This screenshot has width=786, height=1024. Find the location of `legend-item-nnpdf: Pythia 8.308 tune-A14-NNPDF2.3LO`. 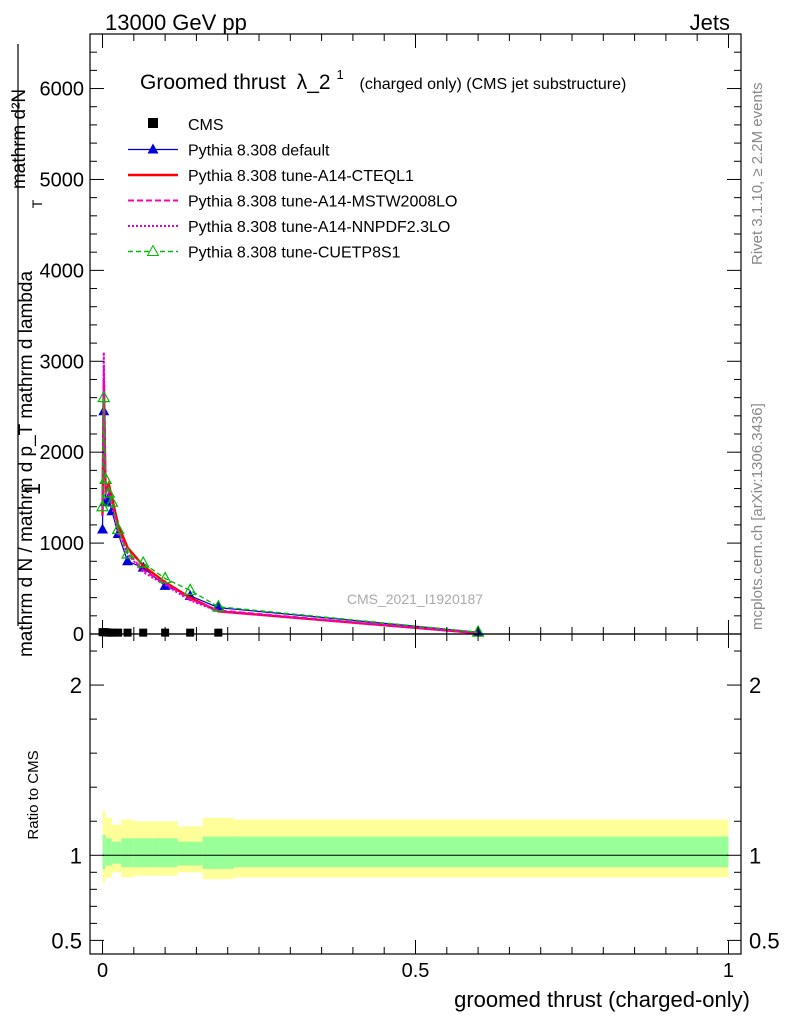

legend-item-nnpdf: Pythia 8.308 tune-A14-NNPDF2.3LO is located at coordinates (289, 227).